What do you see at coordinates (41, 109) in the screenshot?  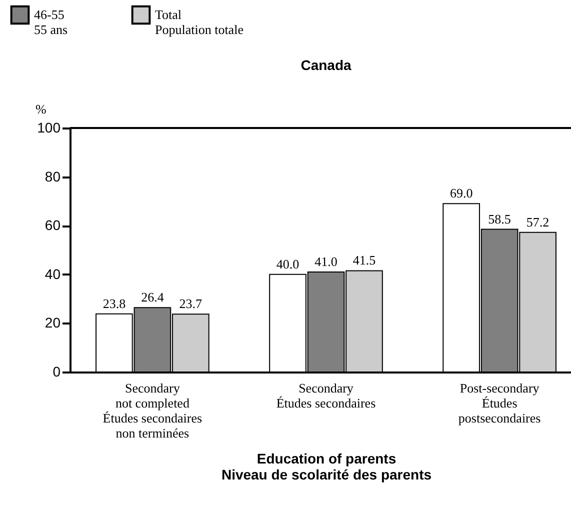 I see `y-axis-title: %` at bounding box center [41, 109].